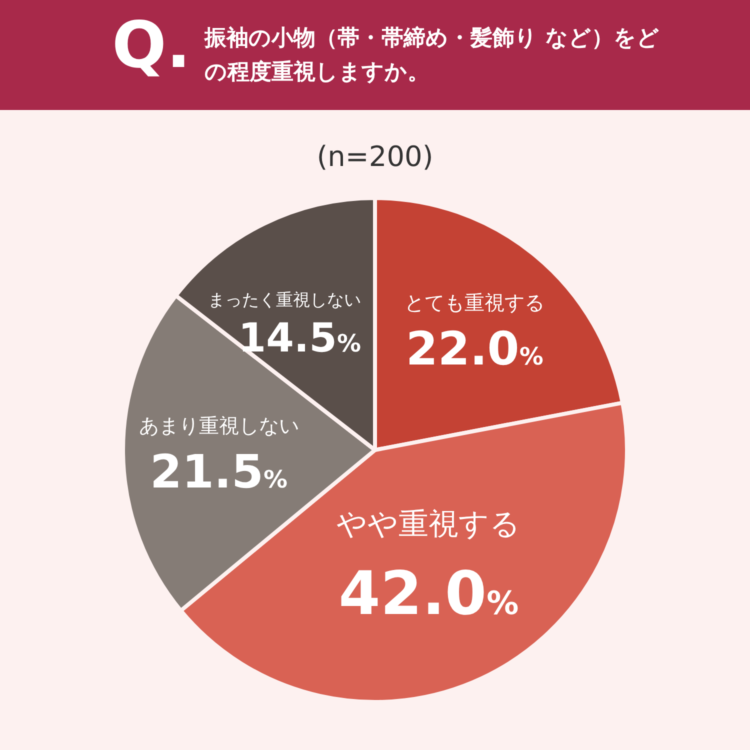 The height and width of the screenshot is (750, 750). I want to click on chart-subtitle: (n=200), so click(375, 156).